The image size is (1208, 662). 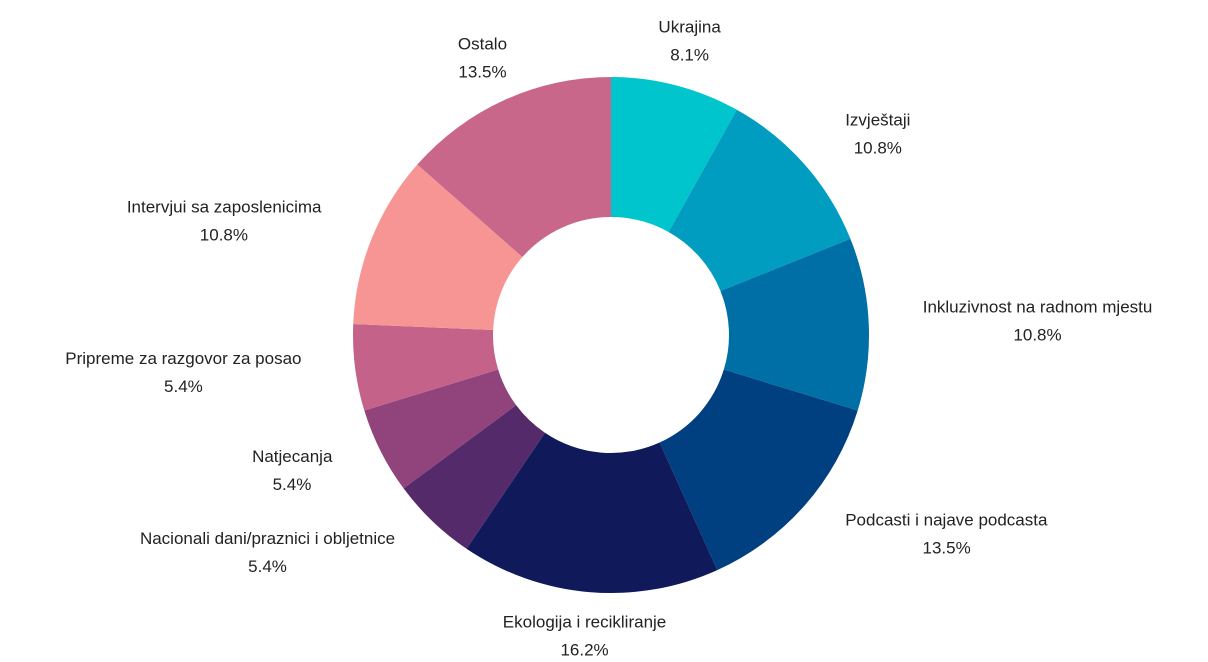 I want to click on slice-label: Inkluzivnost na radnom mjestu, so click(x=1038, y=307).